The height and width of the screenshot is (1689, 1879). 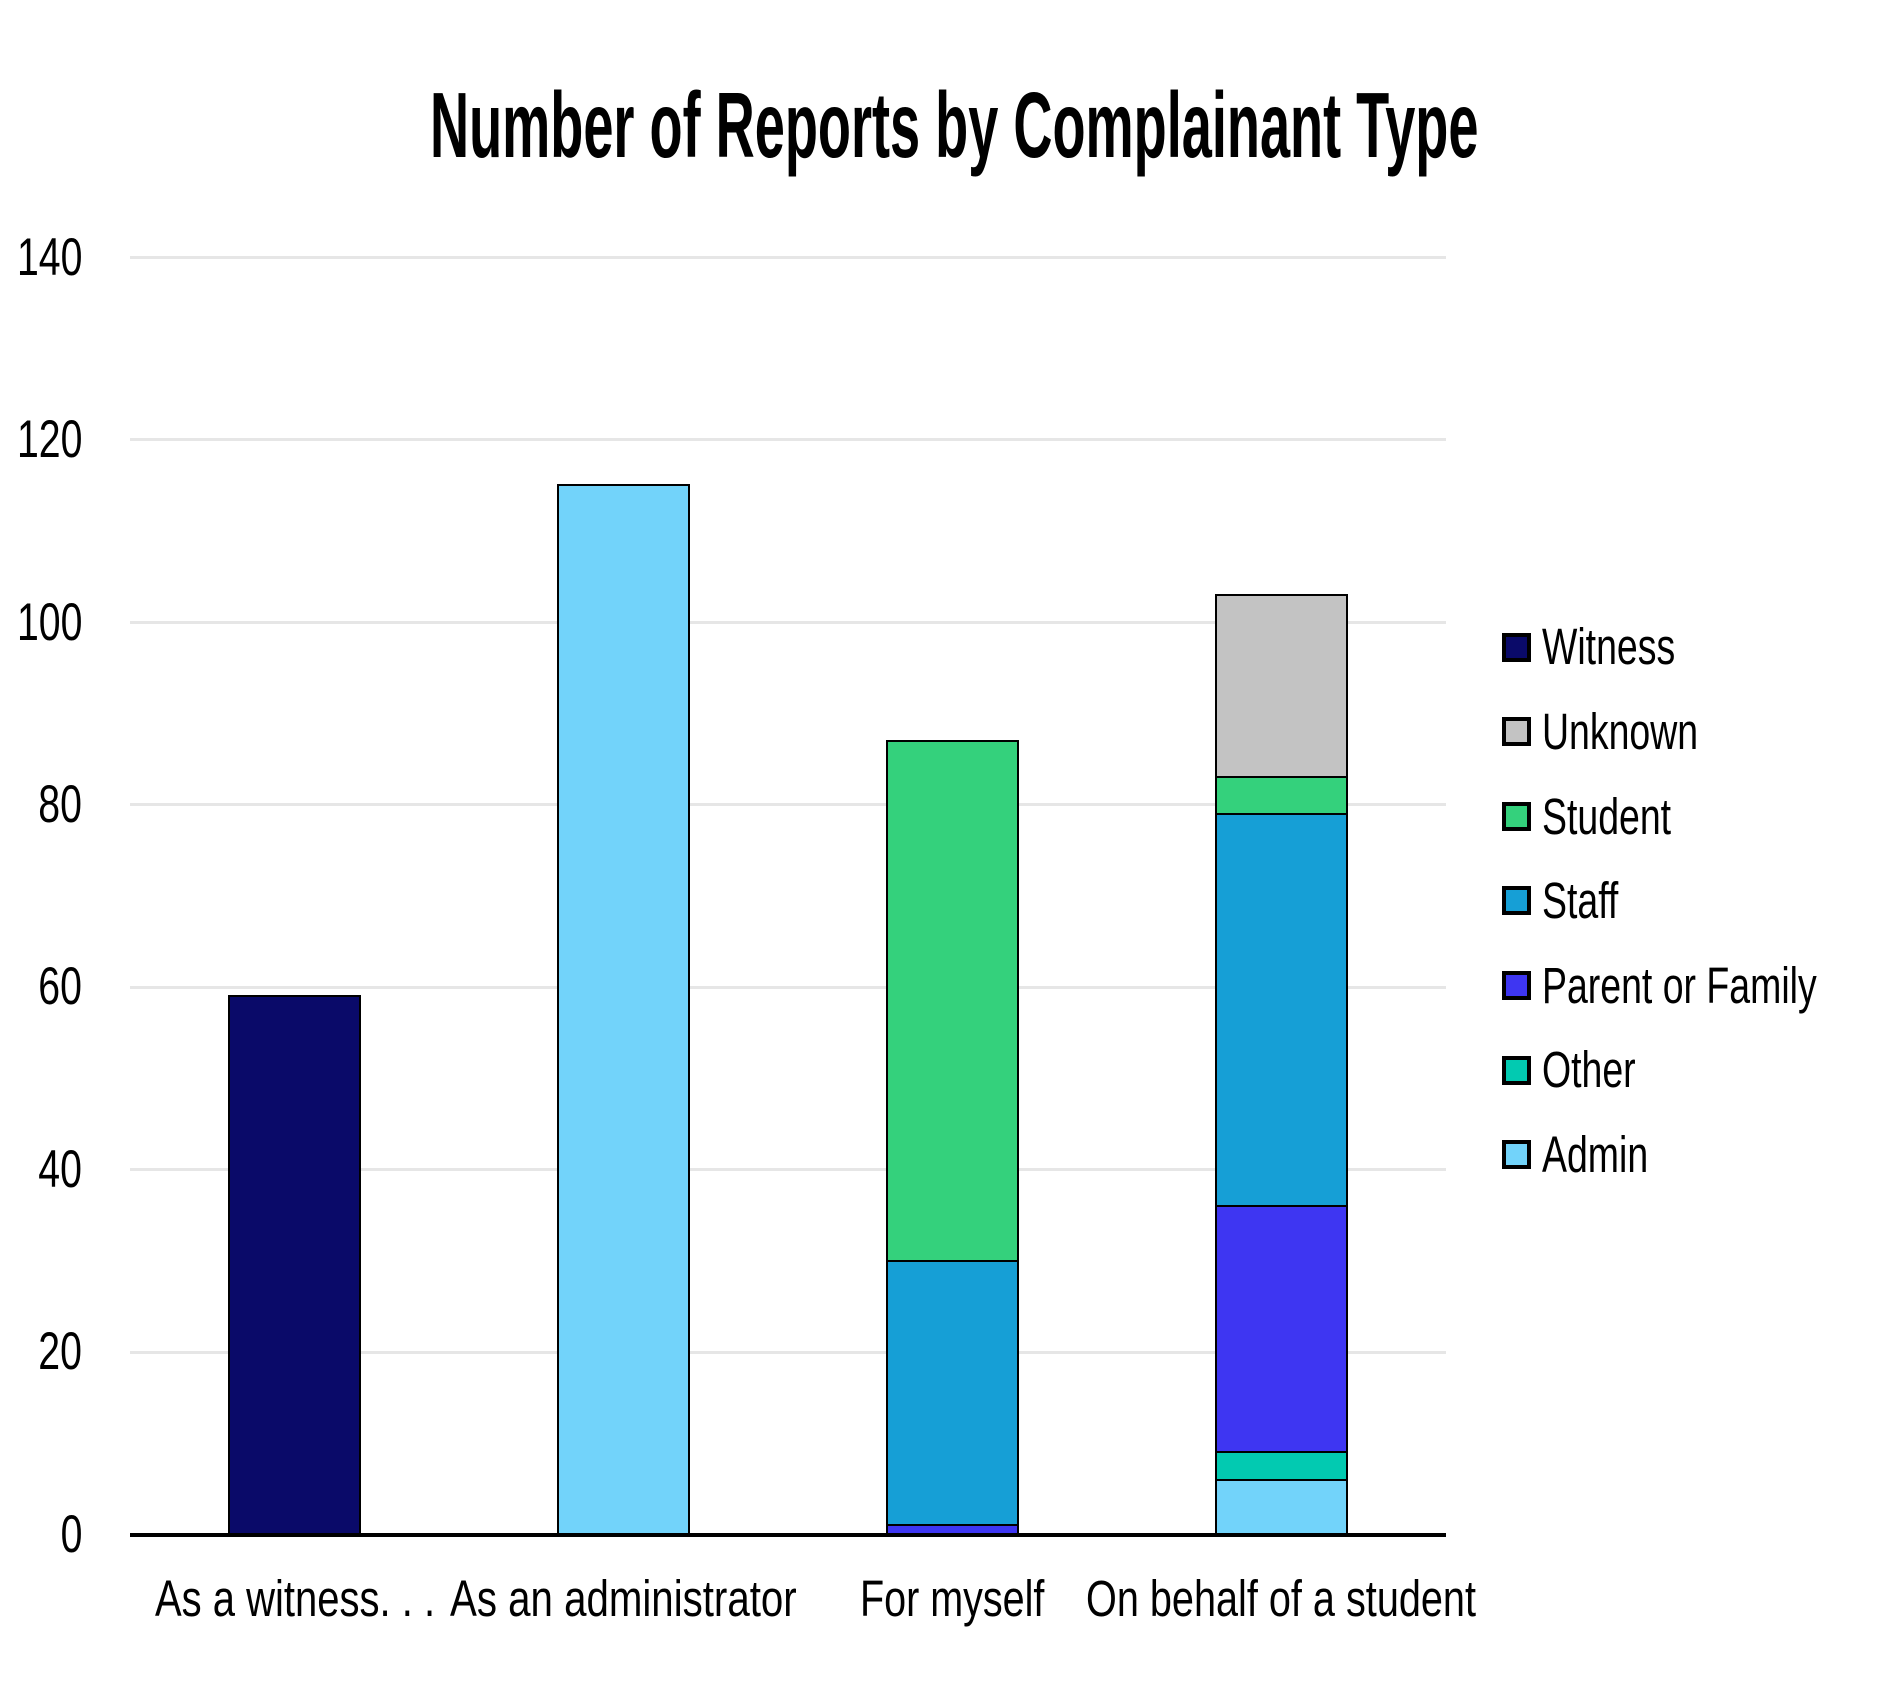 I want to click on y-tick-label: 140, so click(x=49, y=257).